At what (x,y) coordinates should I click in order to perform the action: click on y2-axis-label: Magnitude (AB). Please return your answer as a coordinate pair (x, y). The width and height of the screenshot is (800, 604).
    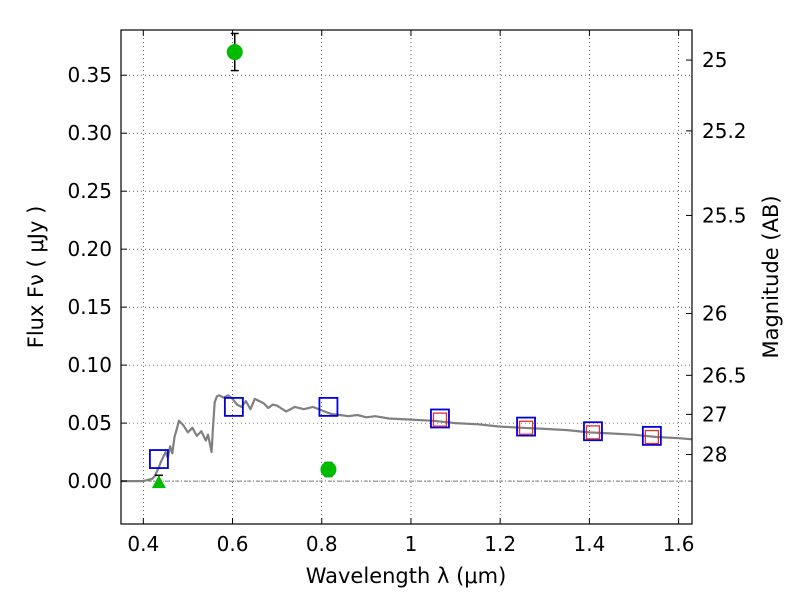
    Looking at the image, I should click on (771, 276).